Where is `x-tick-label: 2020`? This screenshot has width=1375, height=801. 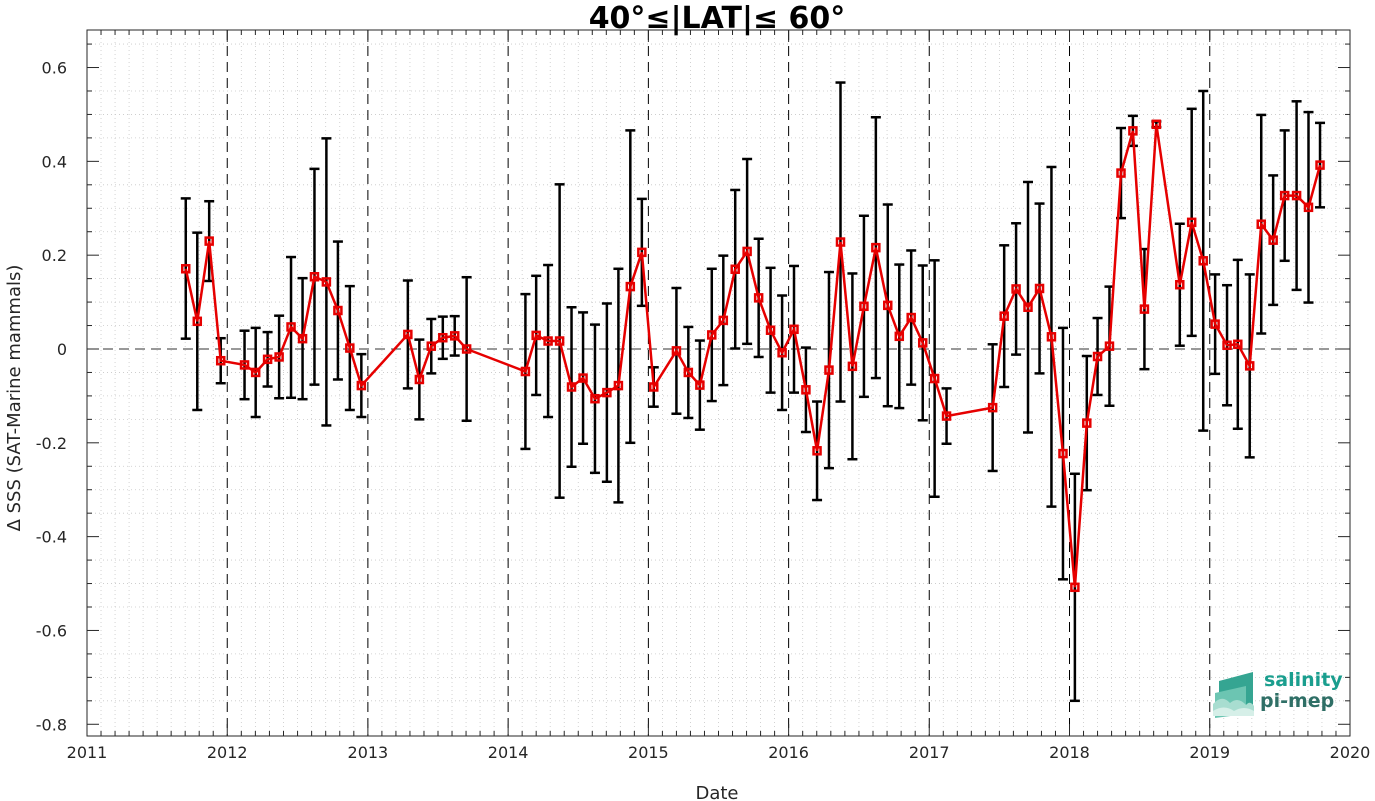 x-tick-label: 2020 is located at coordinates (1350, 752).